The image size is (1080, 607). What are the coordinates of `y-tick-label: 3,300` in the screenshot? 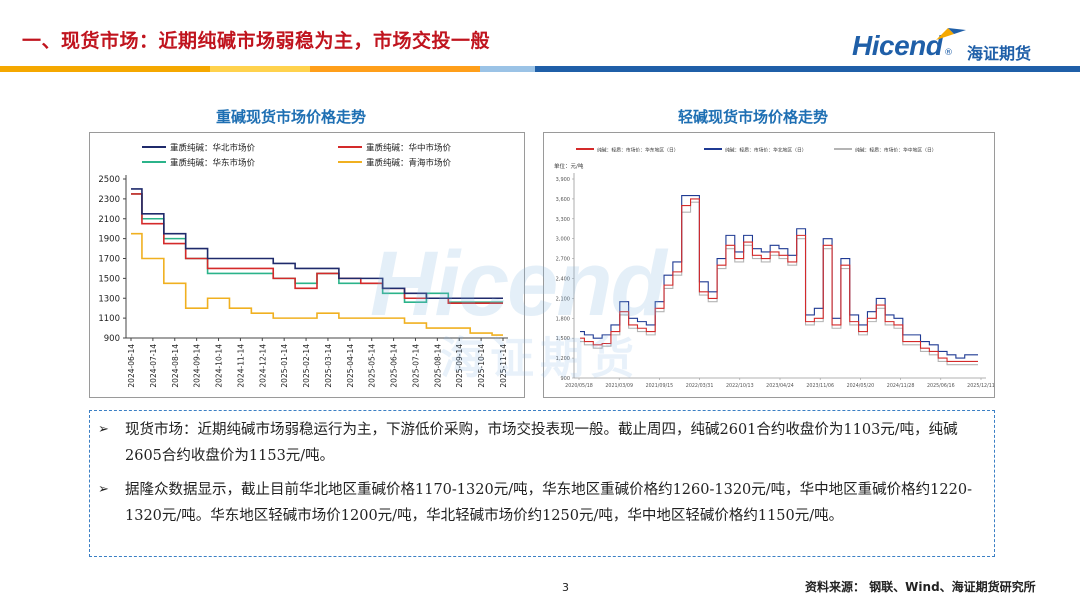 It's located at (563, 220).